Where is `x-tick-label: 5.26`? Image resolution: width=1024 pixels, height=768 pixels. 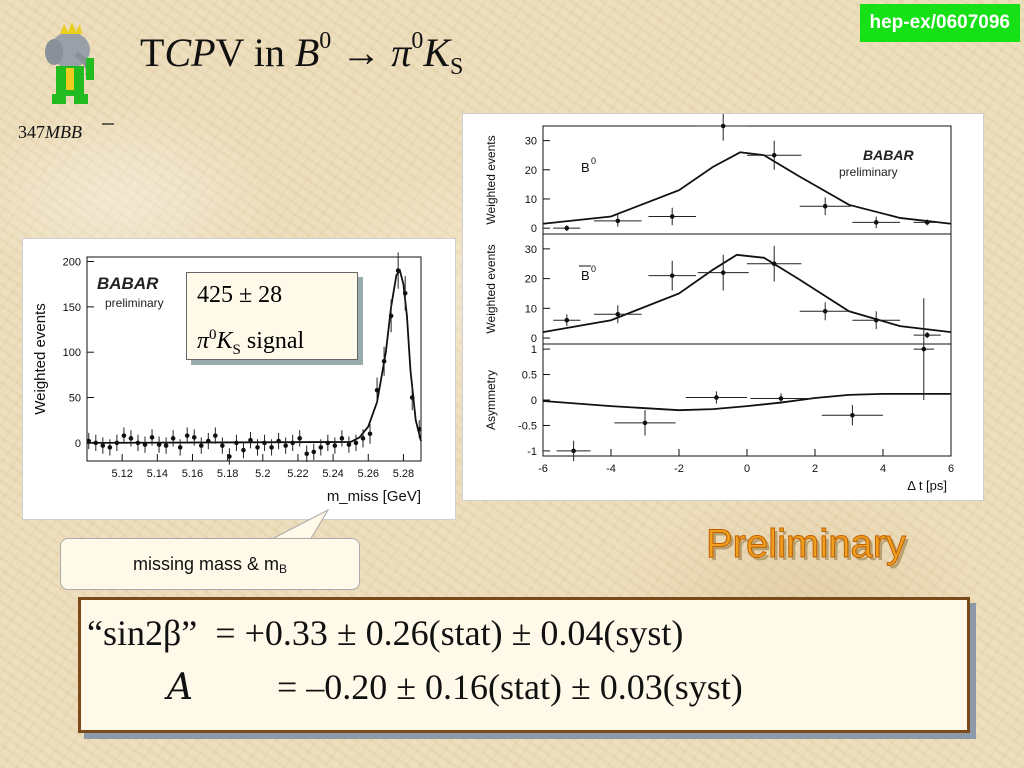 x-tick-label: 5.26 is located at coordinates (368, 474).